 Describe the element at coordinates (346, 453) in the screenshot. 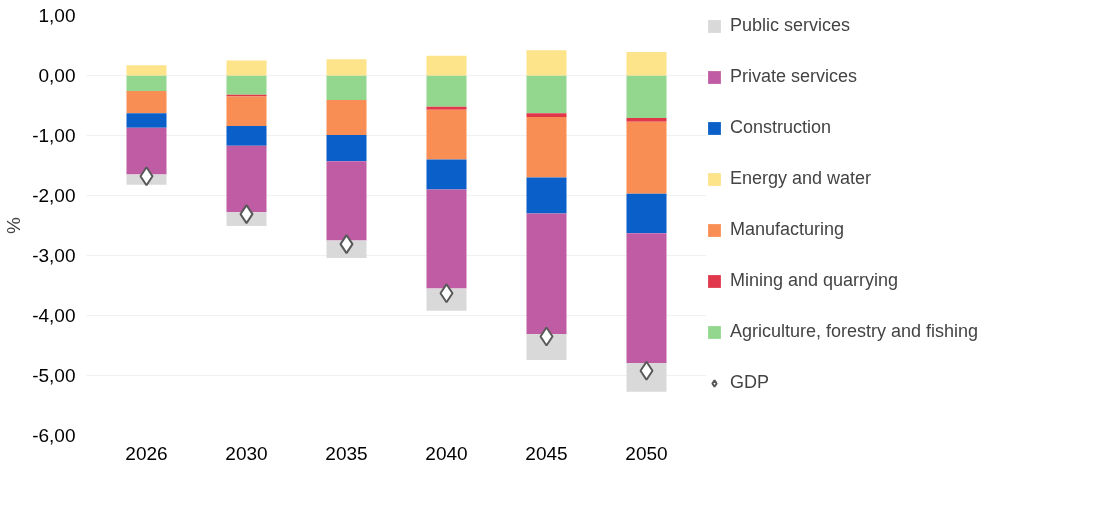

I see `x-tick-label: 2035` at that location.